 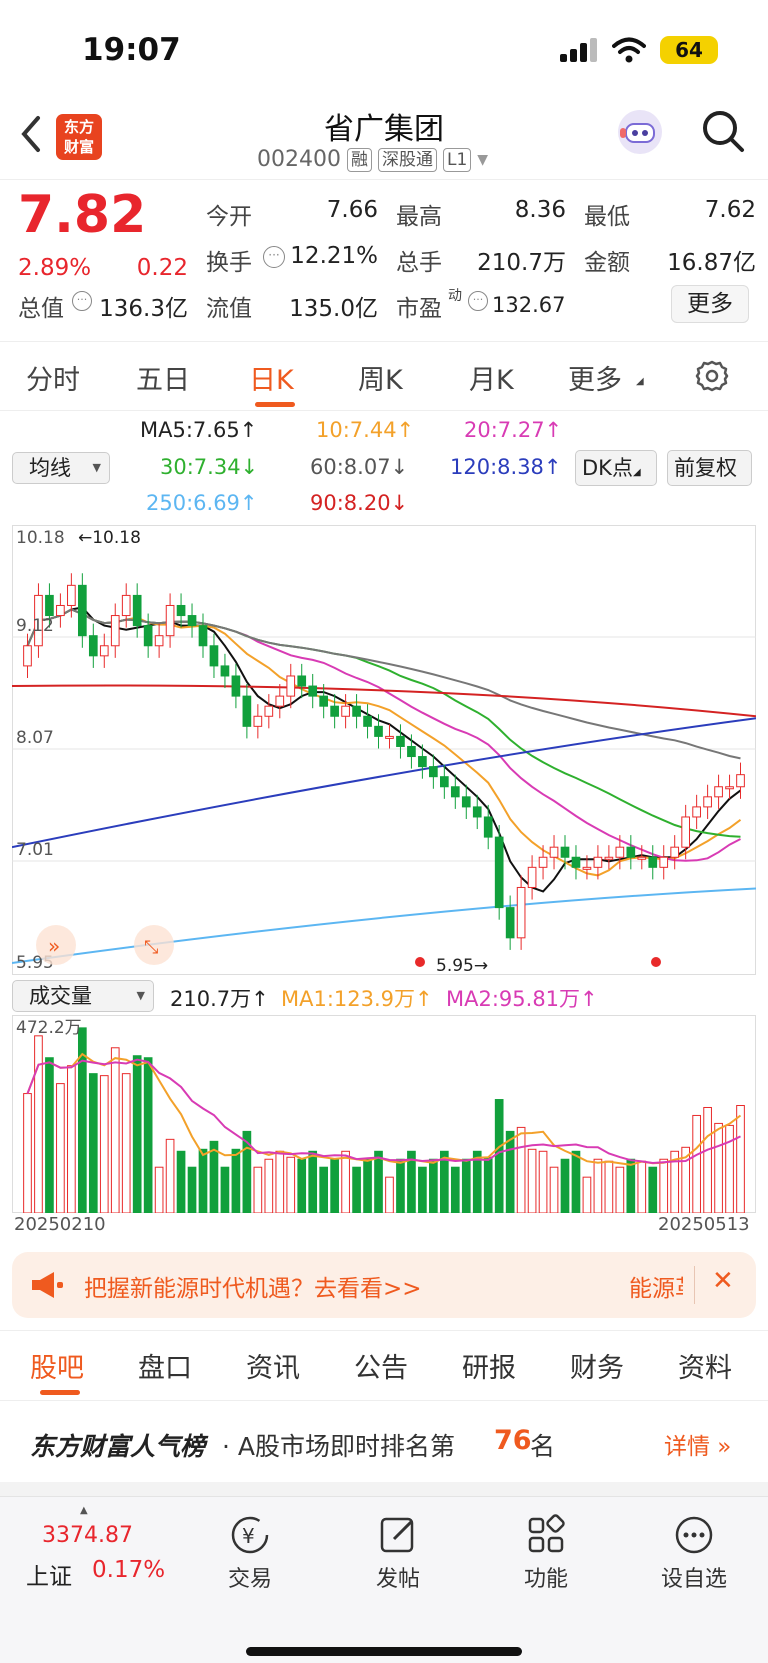 What do you see at coordinates (372, 159) in the screenshot?
I see `stock-code-row: 002400 融 深股通 L1 ▼` at bounding box center [372, 159].